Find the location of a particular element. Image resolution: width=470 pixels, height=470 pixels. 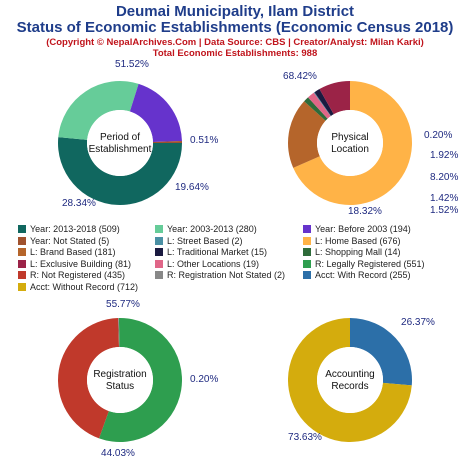

data-label: 26.37% is located at coordinates (418, 322).